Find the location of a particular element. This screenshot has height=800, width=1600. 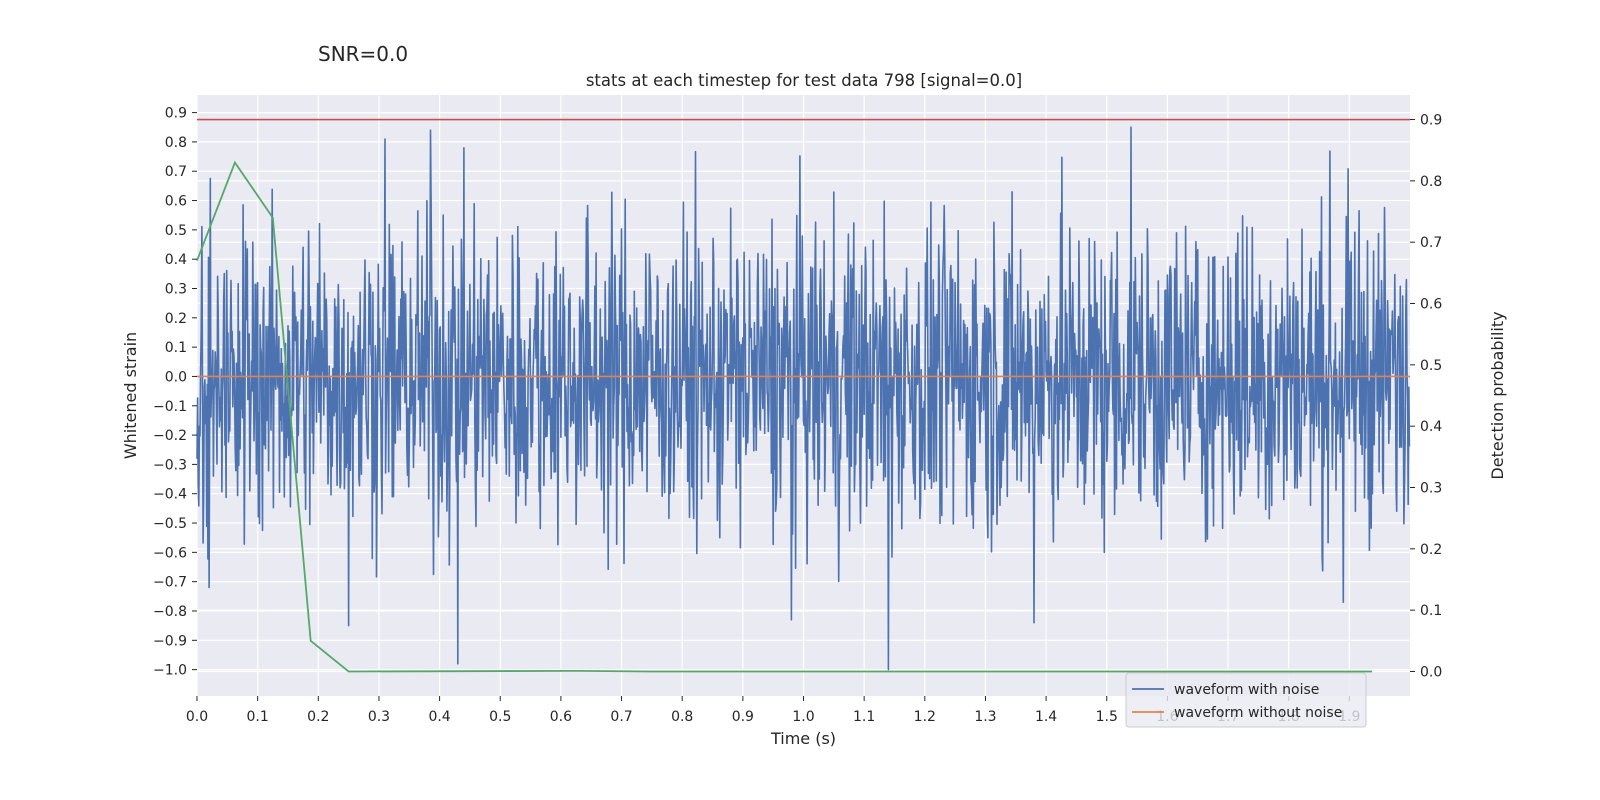

y-tick-label: 0.0 is located at coordinates (176, 377).